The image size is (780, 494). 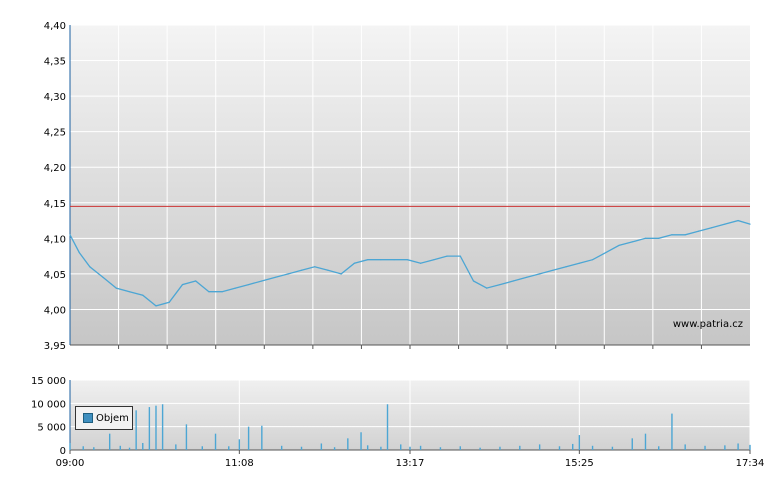 I want to click on legend-label-objem: Objem, so click(x=112, y=418).